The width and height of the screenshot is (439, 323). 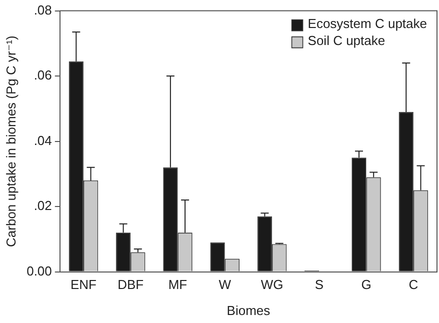 I want to click on x-tick-label: ENF, so click(x=83, y=284).